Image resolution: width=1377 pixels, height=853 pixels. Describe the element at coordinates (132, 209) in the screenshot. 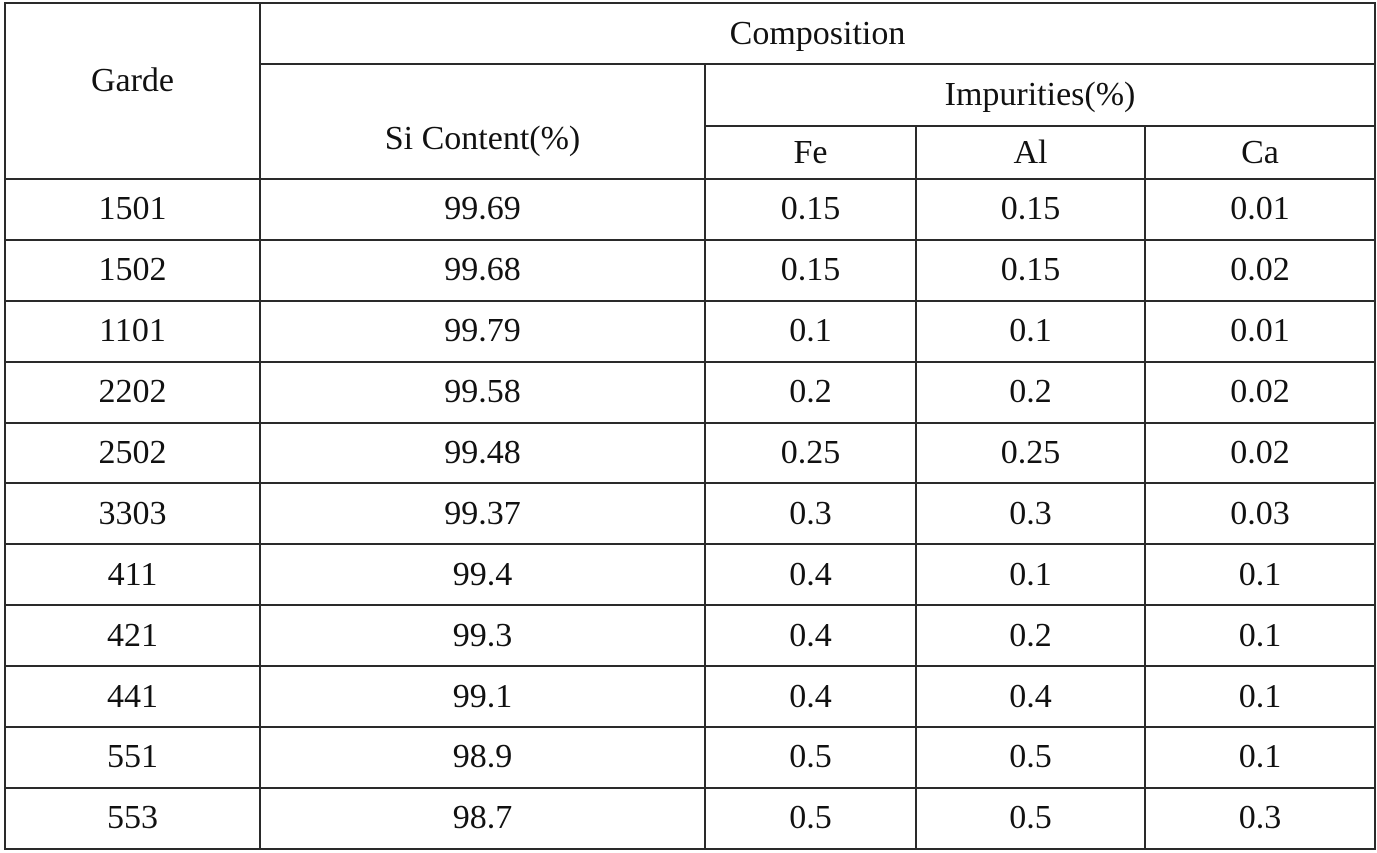

I see `table-cell: 1501` at that location.